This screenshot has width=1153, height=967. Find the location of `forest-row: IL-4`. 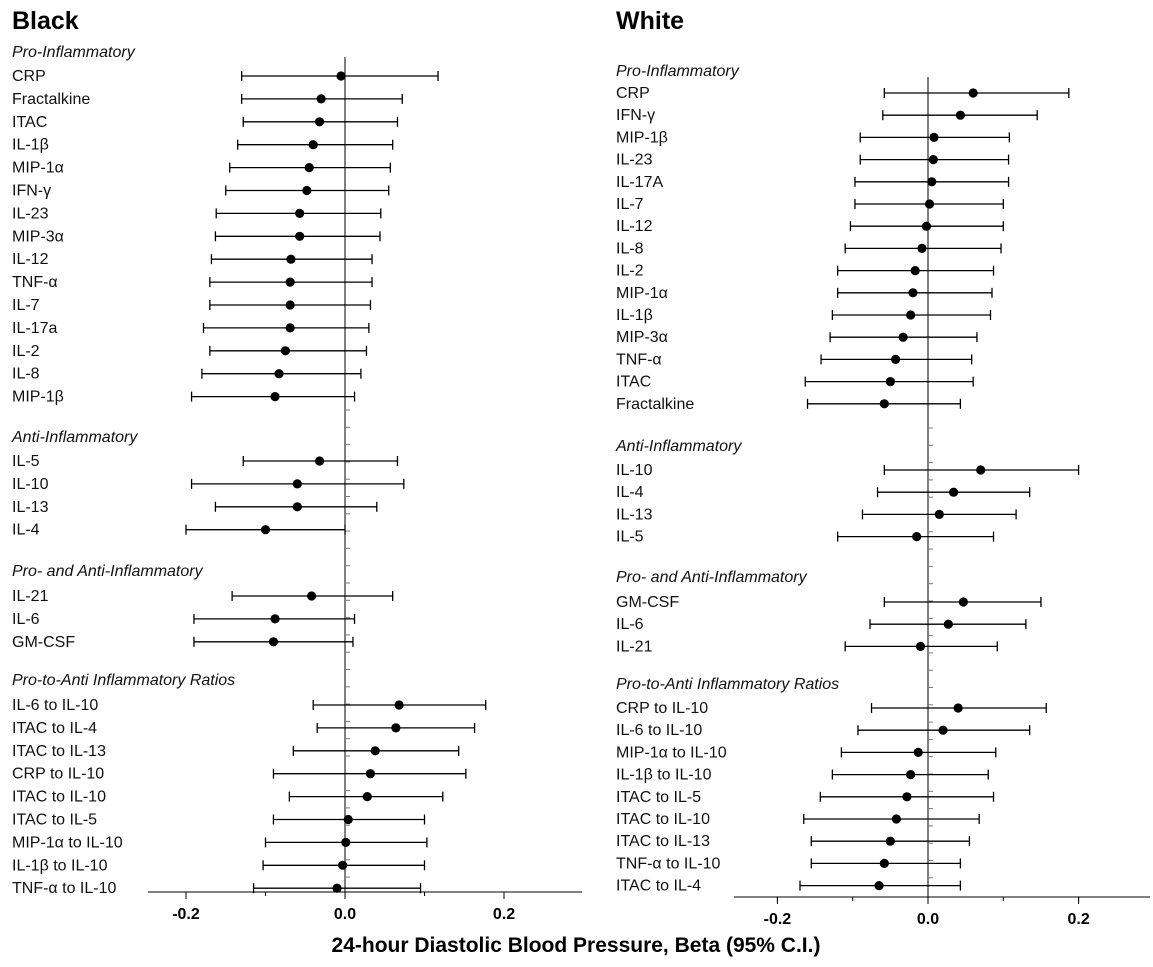

forest-row: IL-4 is located at coordinates (823, 492).